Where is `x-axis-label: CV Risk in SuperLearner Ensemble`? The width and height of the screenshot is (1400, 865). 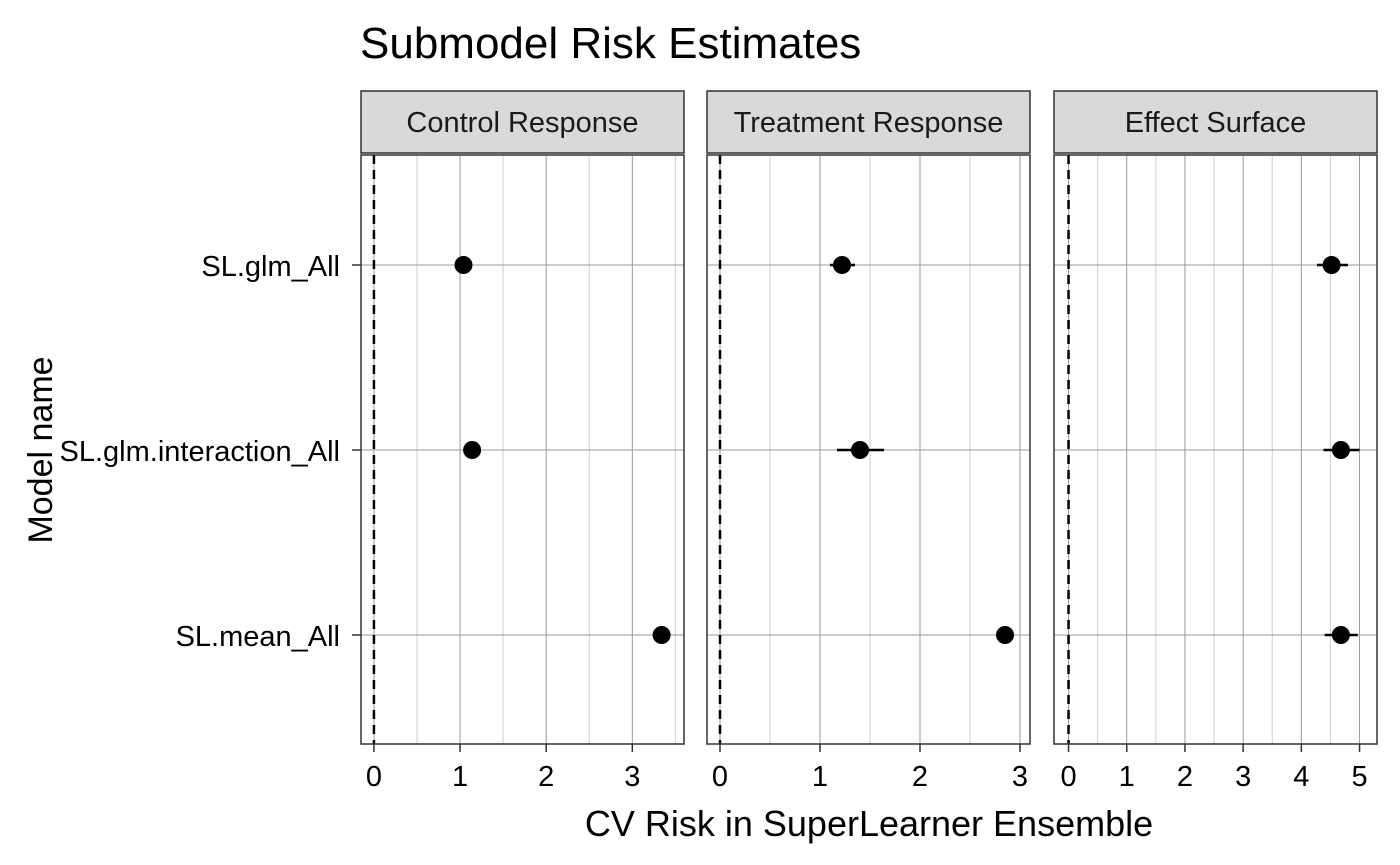
x-axis-label: CV Risk in SuperLearner Ensemble is located at coordinates (869, 823).